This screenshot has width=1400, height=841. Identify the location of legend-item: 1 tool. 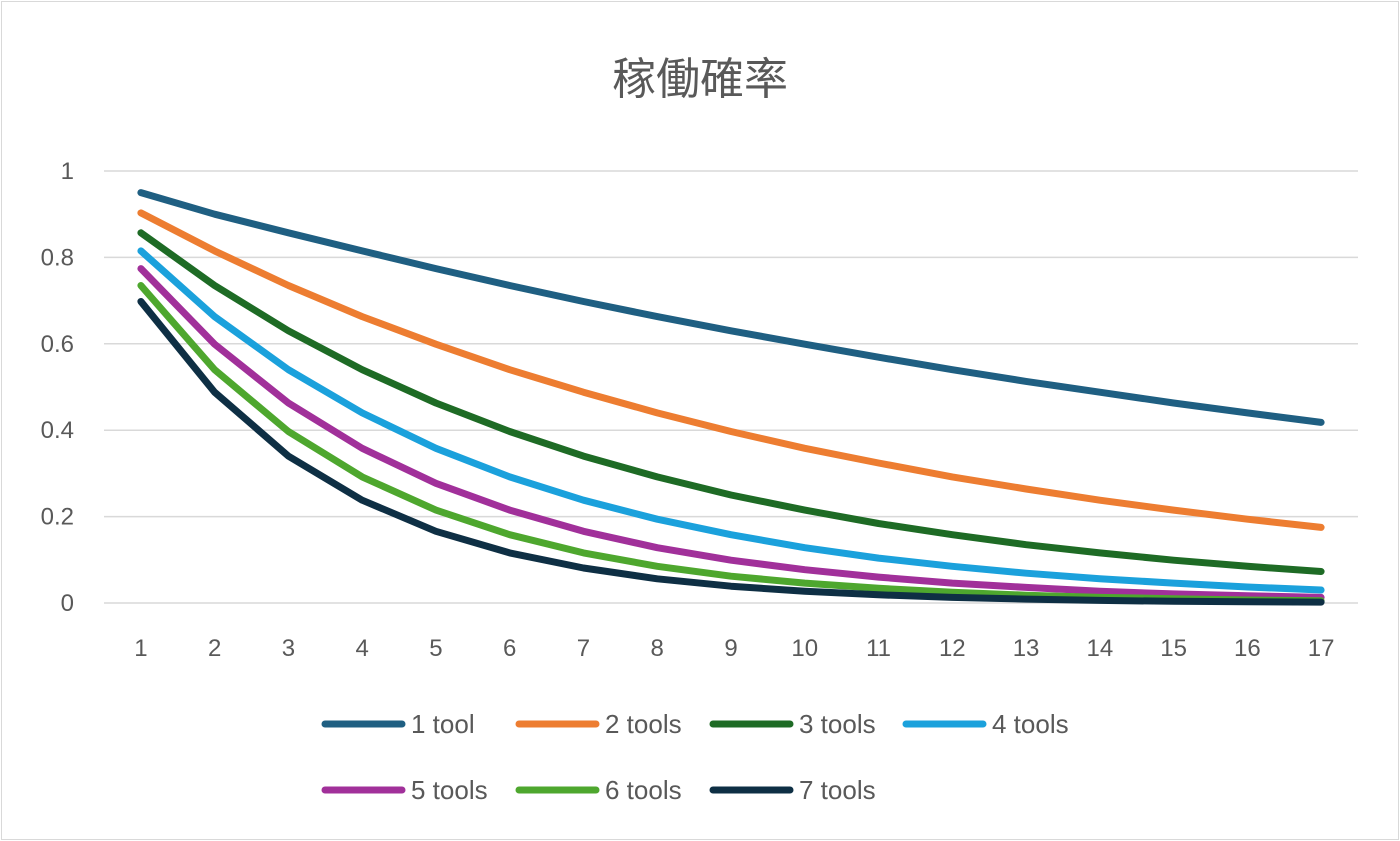
(398, 724).